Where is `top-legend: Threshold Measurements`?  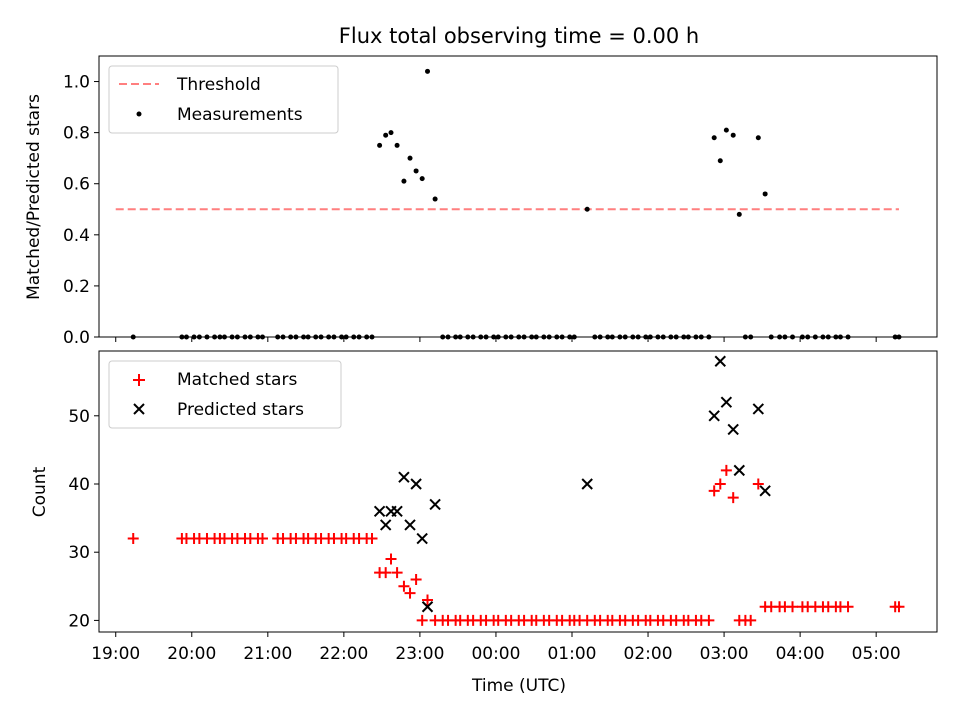 top-legend: Threshold Measurements is located at coordinates (223, 99).